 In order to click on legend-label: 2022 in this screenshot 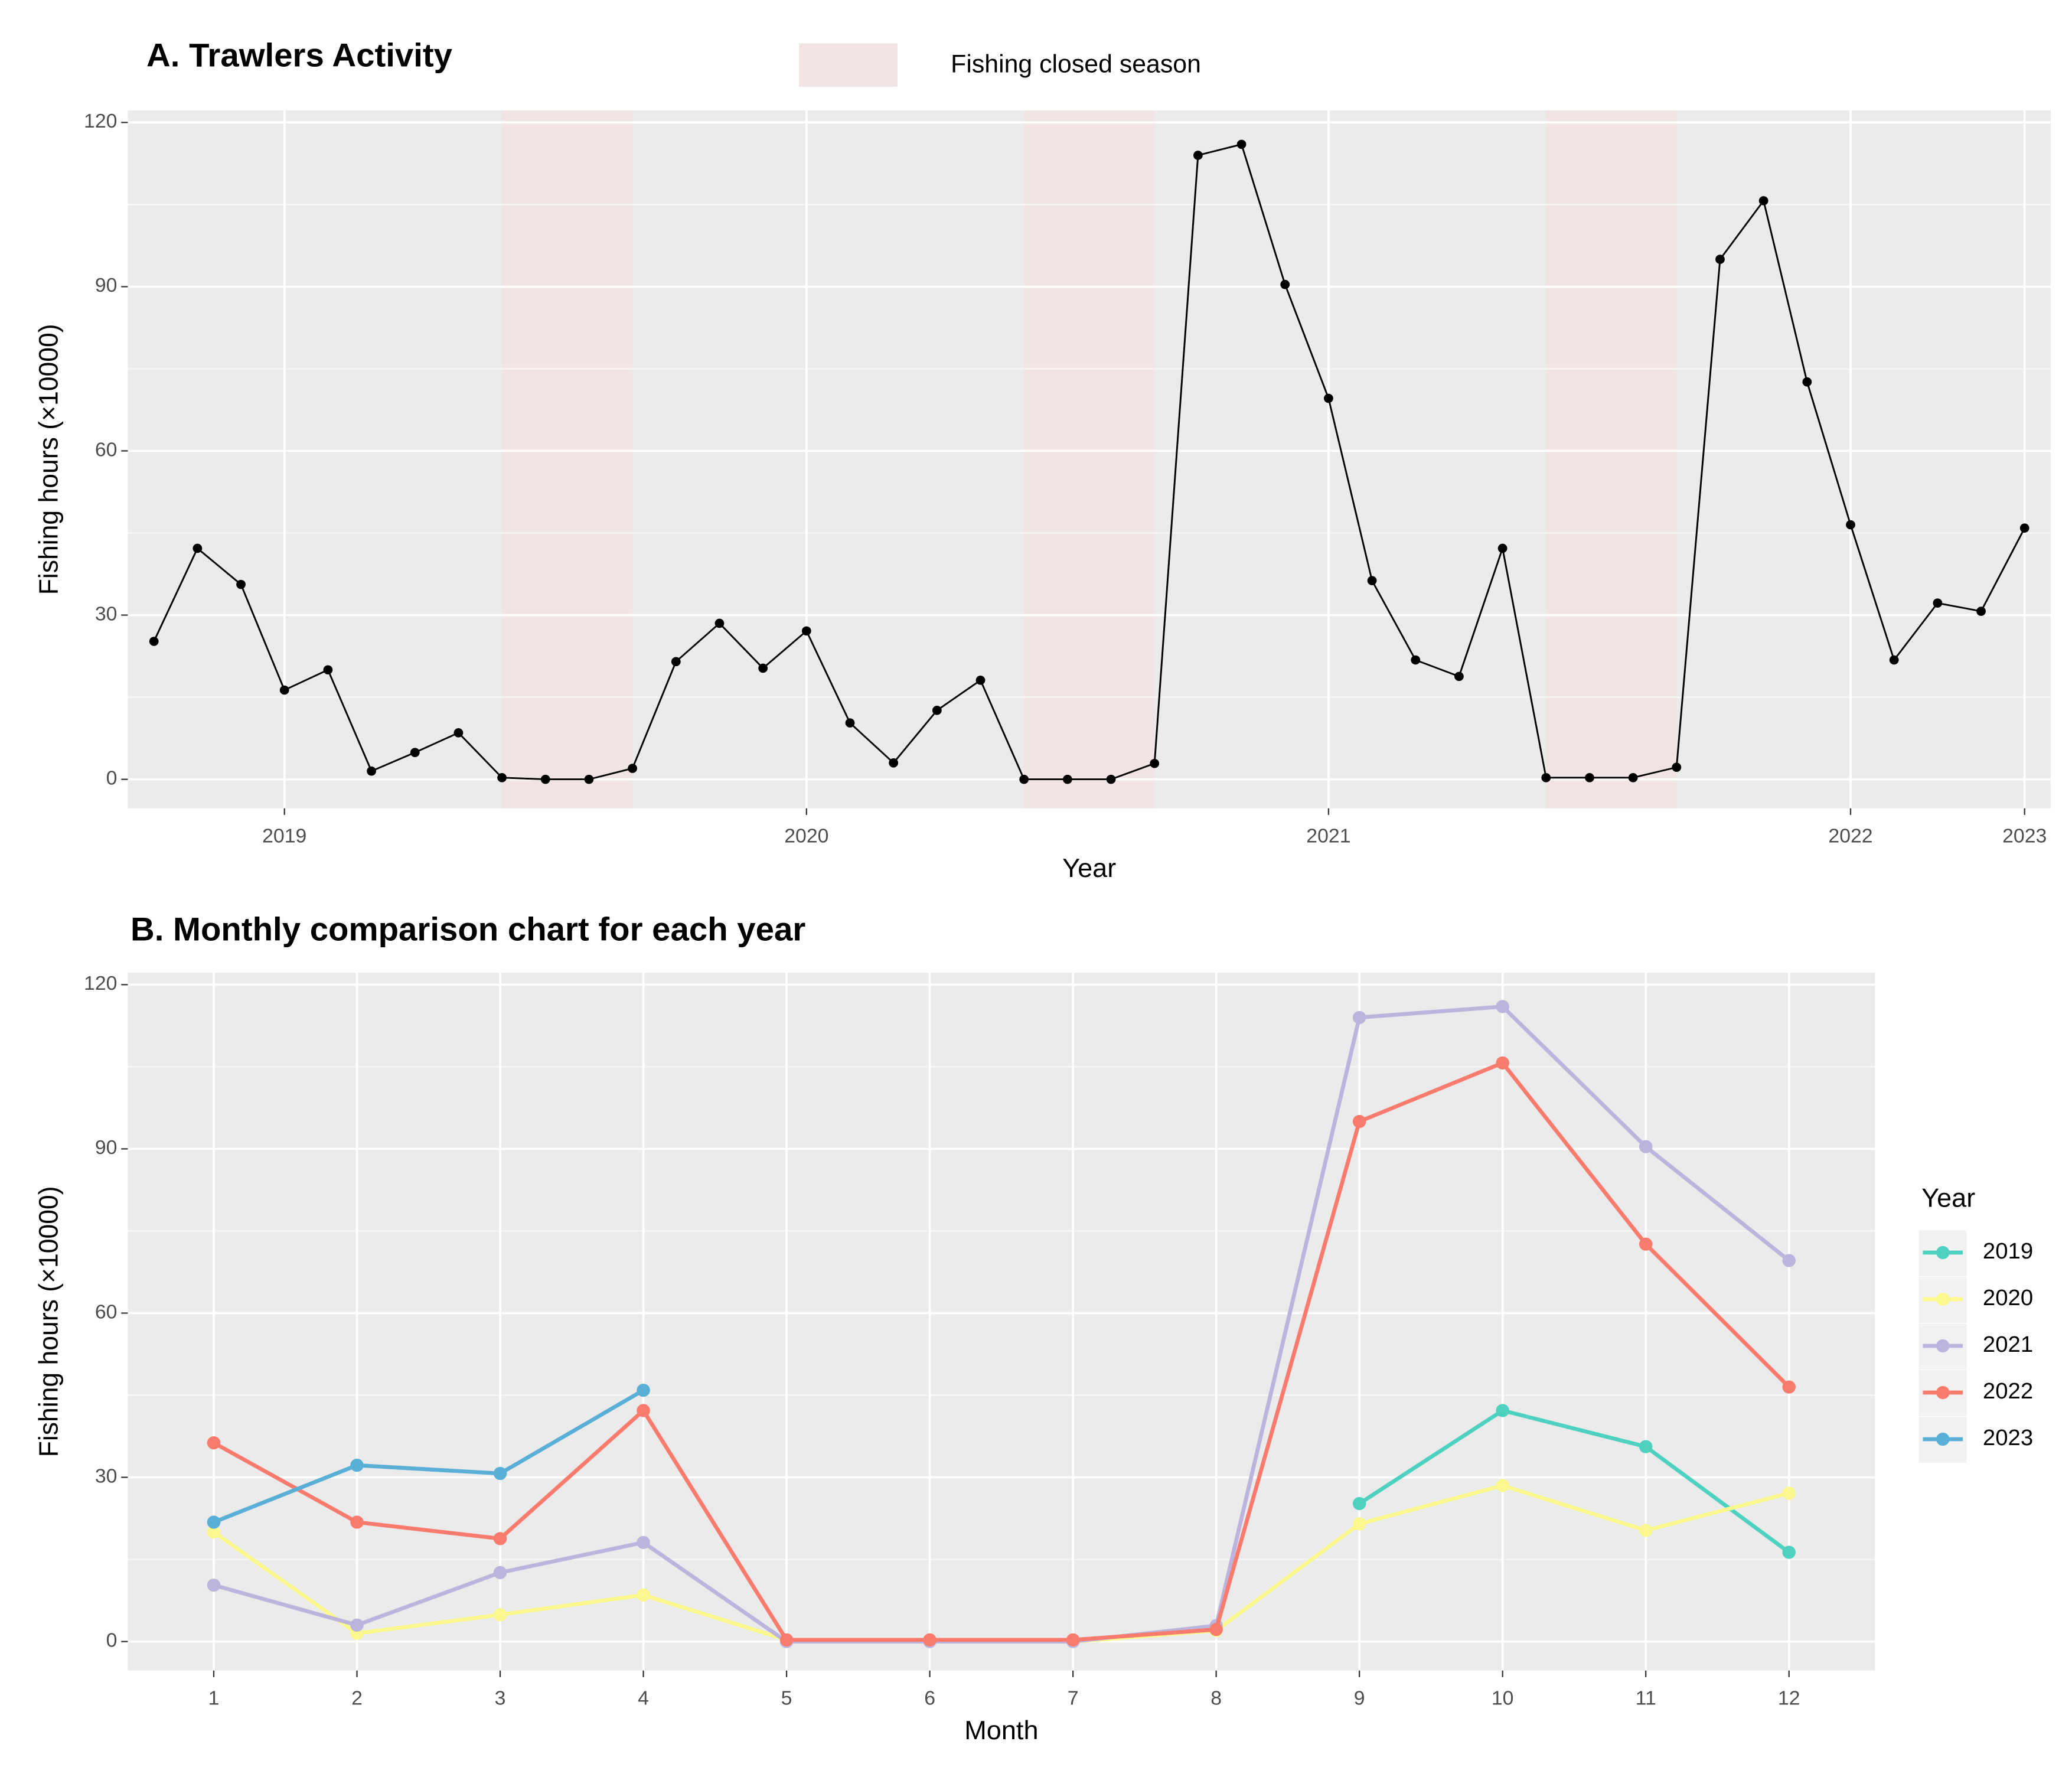, I will do `click(2008, 1391)`.